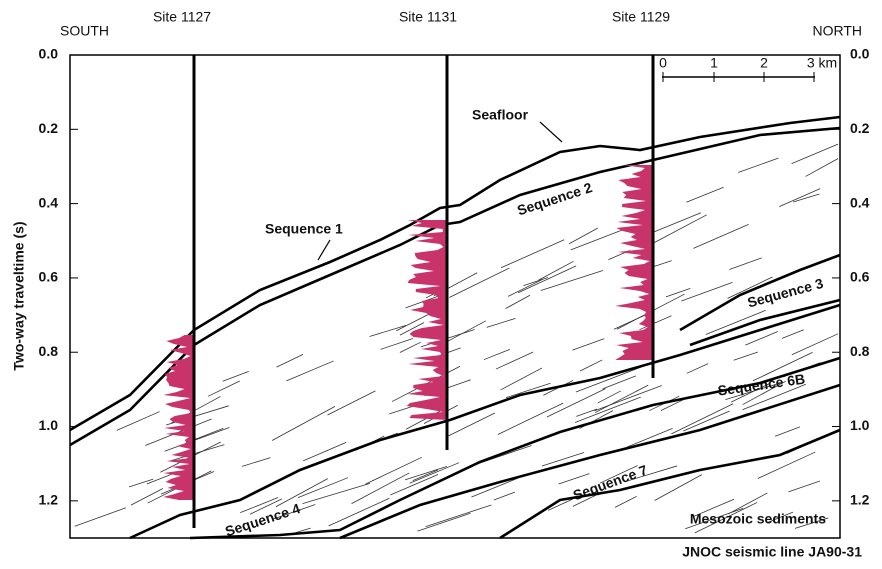 The width and height of the screenshot is (882, 569). I want to click on y-tick-label: 1.2, so click(49, 500).